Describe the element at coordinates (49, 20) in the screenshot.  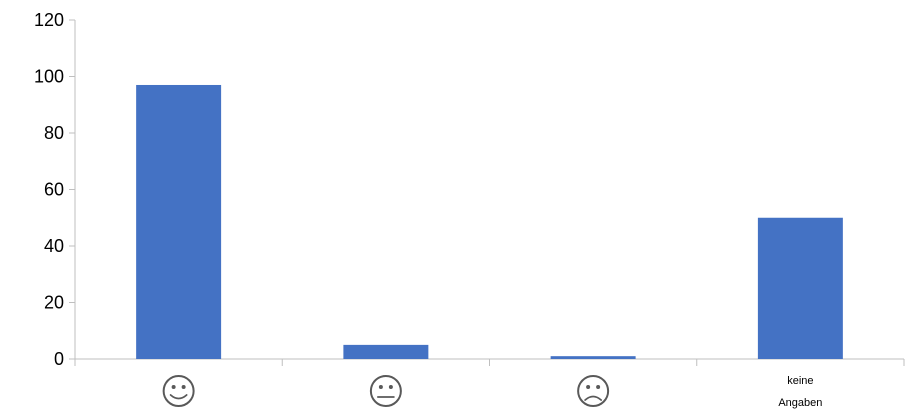
I see `y-tick-label: 120` at that location.